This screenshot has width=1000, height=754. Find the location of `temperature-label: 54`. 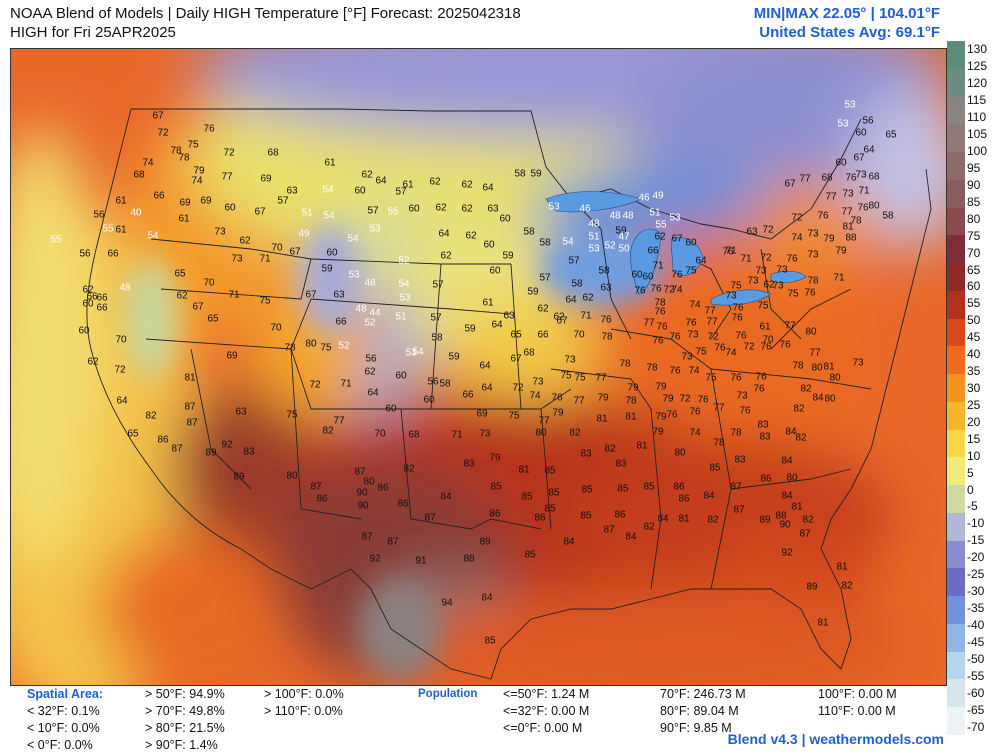

temperature-label: 54 is located at coordinates (404, 284).